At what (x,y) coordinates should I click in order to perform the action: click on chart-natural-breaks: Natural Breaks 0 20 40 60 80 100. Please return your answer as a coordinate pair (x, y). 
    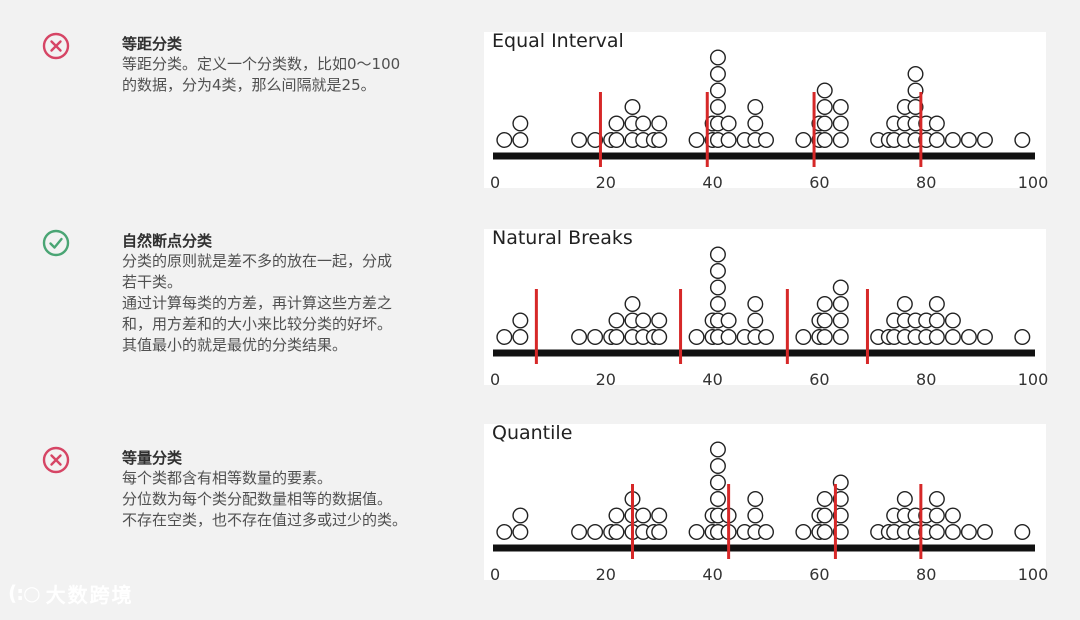
    Looking at the image, I should click on (766, 308).